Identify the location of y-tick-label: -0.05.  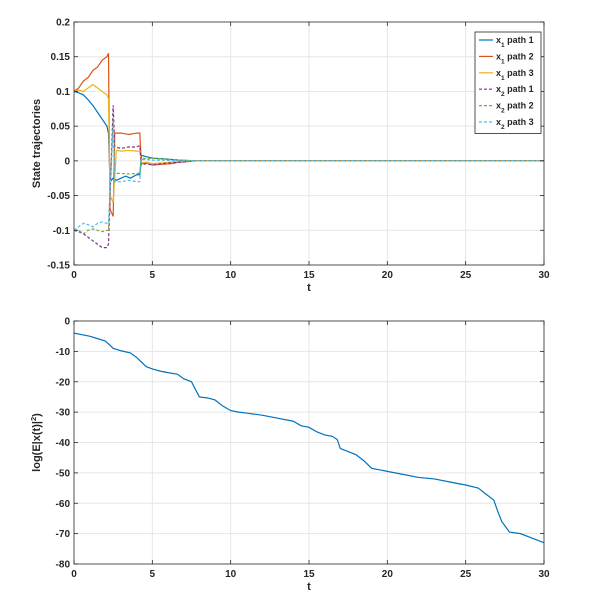
(58, 196).